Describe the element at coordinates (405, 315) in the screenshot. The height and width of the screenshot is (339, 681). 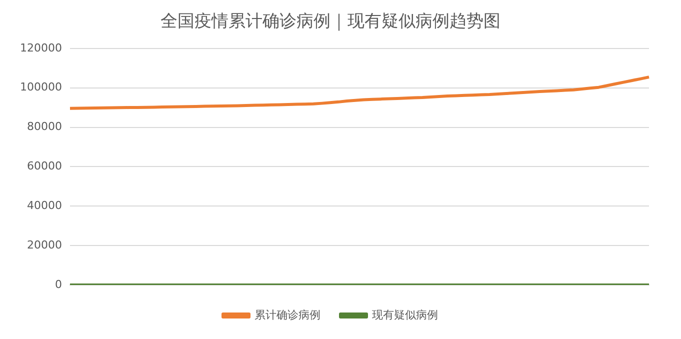
I see `legend-label: 现有疑似病例` at that location.